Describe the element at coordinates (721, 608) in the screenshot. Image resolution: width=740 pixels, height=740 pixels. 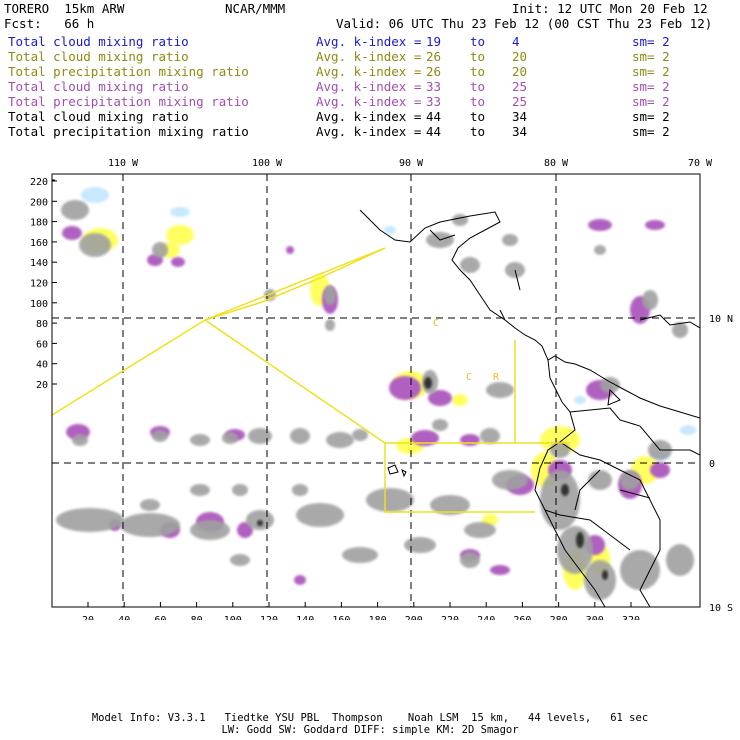
I see `lat-label: 10 S` at that location.